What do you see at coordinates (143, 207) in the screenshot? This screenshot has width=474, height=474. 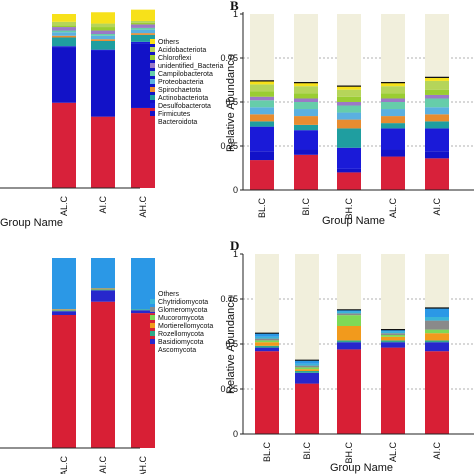 I see `x-tick-label: AH.C` at bounding box center [143, 207].